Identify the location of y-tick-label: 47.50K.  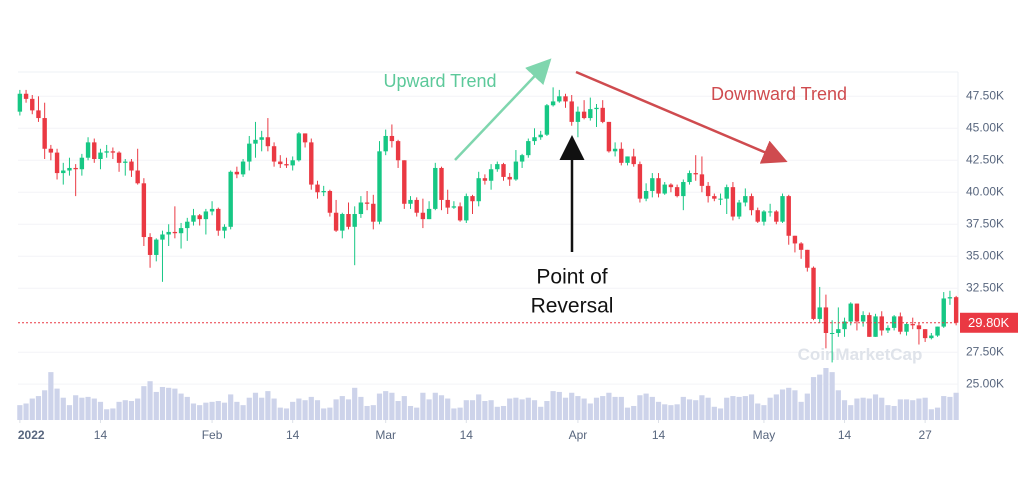
(985, 95).